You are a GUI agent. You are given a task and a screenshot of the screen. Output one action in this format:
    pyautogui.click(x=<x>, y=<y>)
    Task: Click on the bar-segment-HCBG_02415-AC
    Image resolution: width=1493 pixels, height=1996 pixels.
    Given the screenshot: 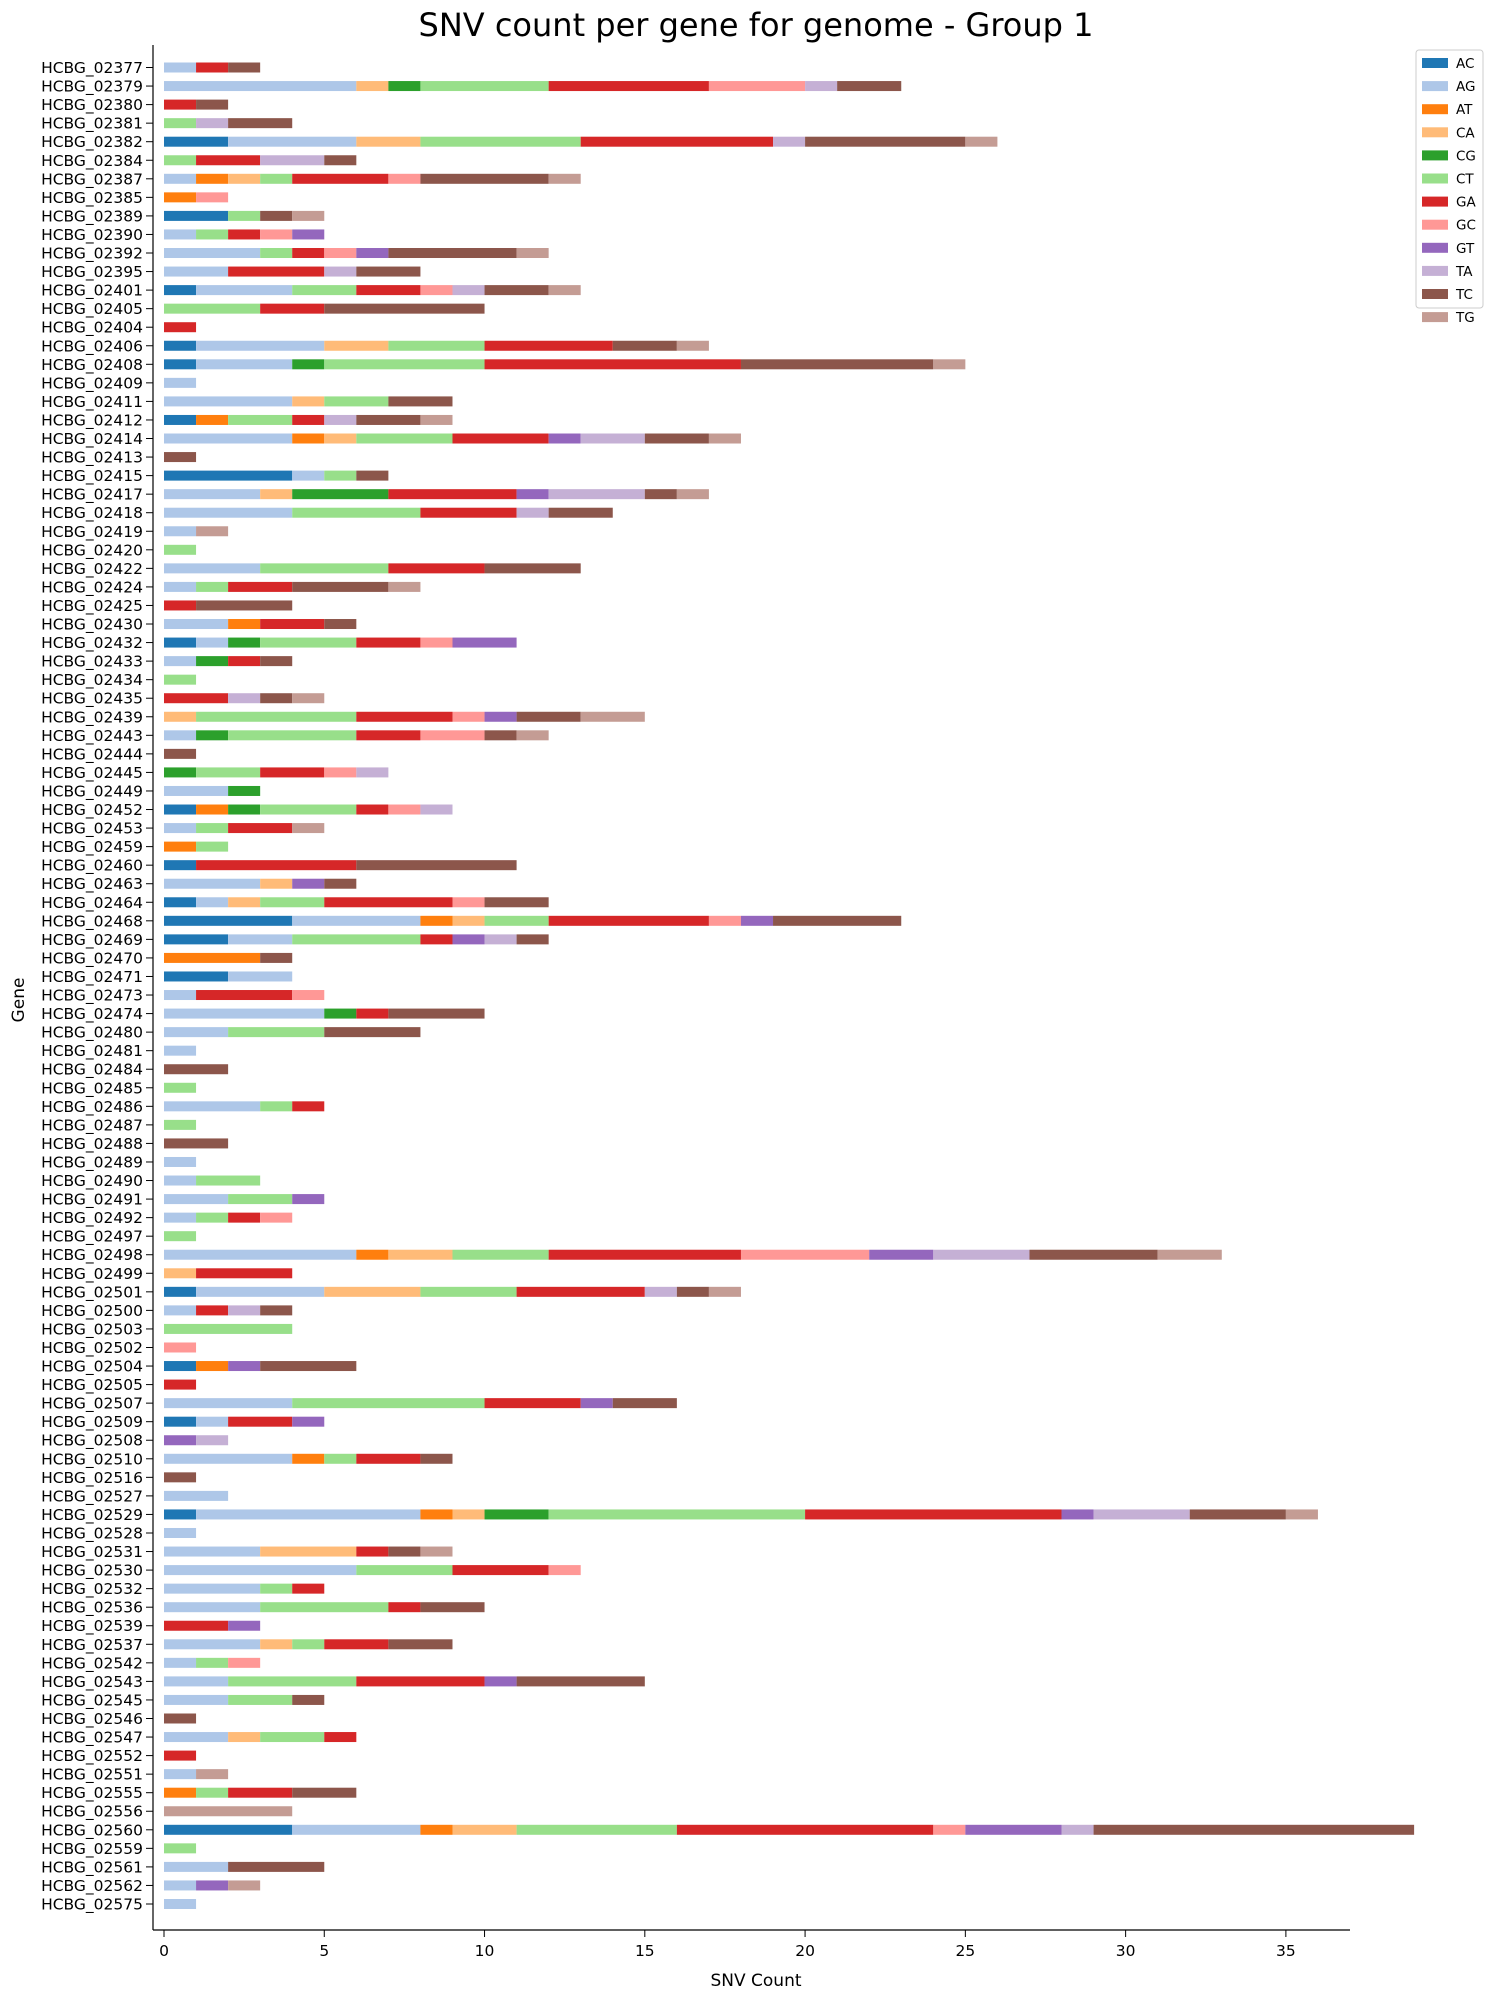 What is the action you would take?
    pyautogui.click(x=228, y=475)
    